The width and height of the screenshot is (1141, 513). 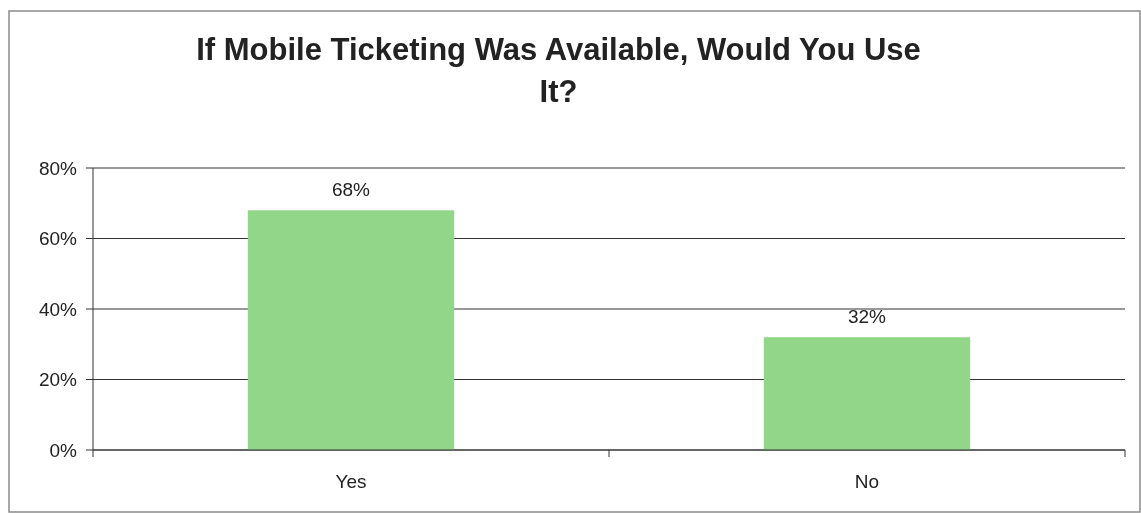 What do you see at coordinates (58, 168) in the screenshot?
I see `y-tick-label: 80%` at bounding box center [58, 168].